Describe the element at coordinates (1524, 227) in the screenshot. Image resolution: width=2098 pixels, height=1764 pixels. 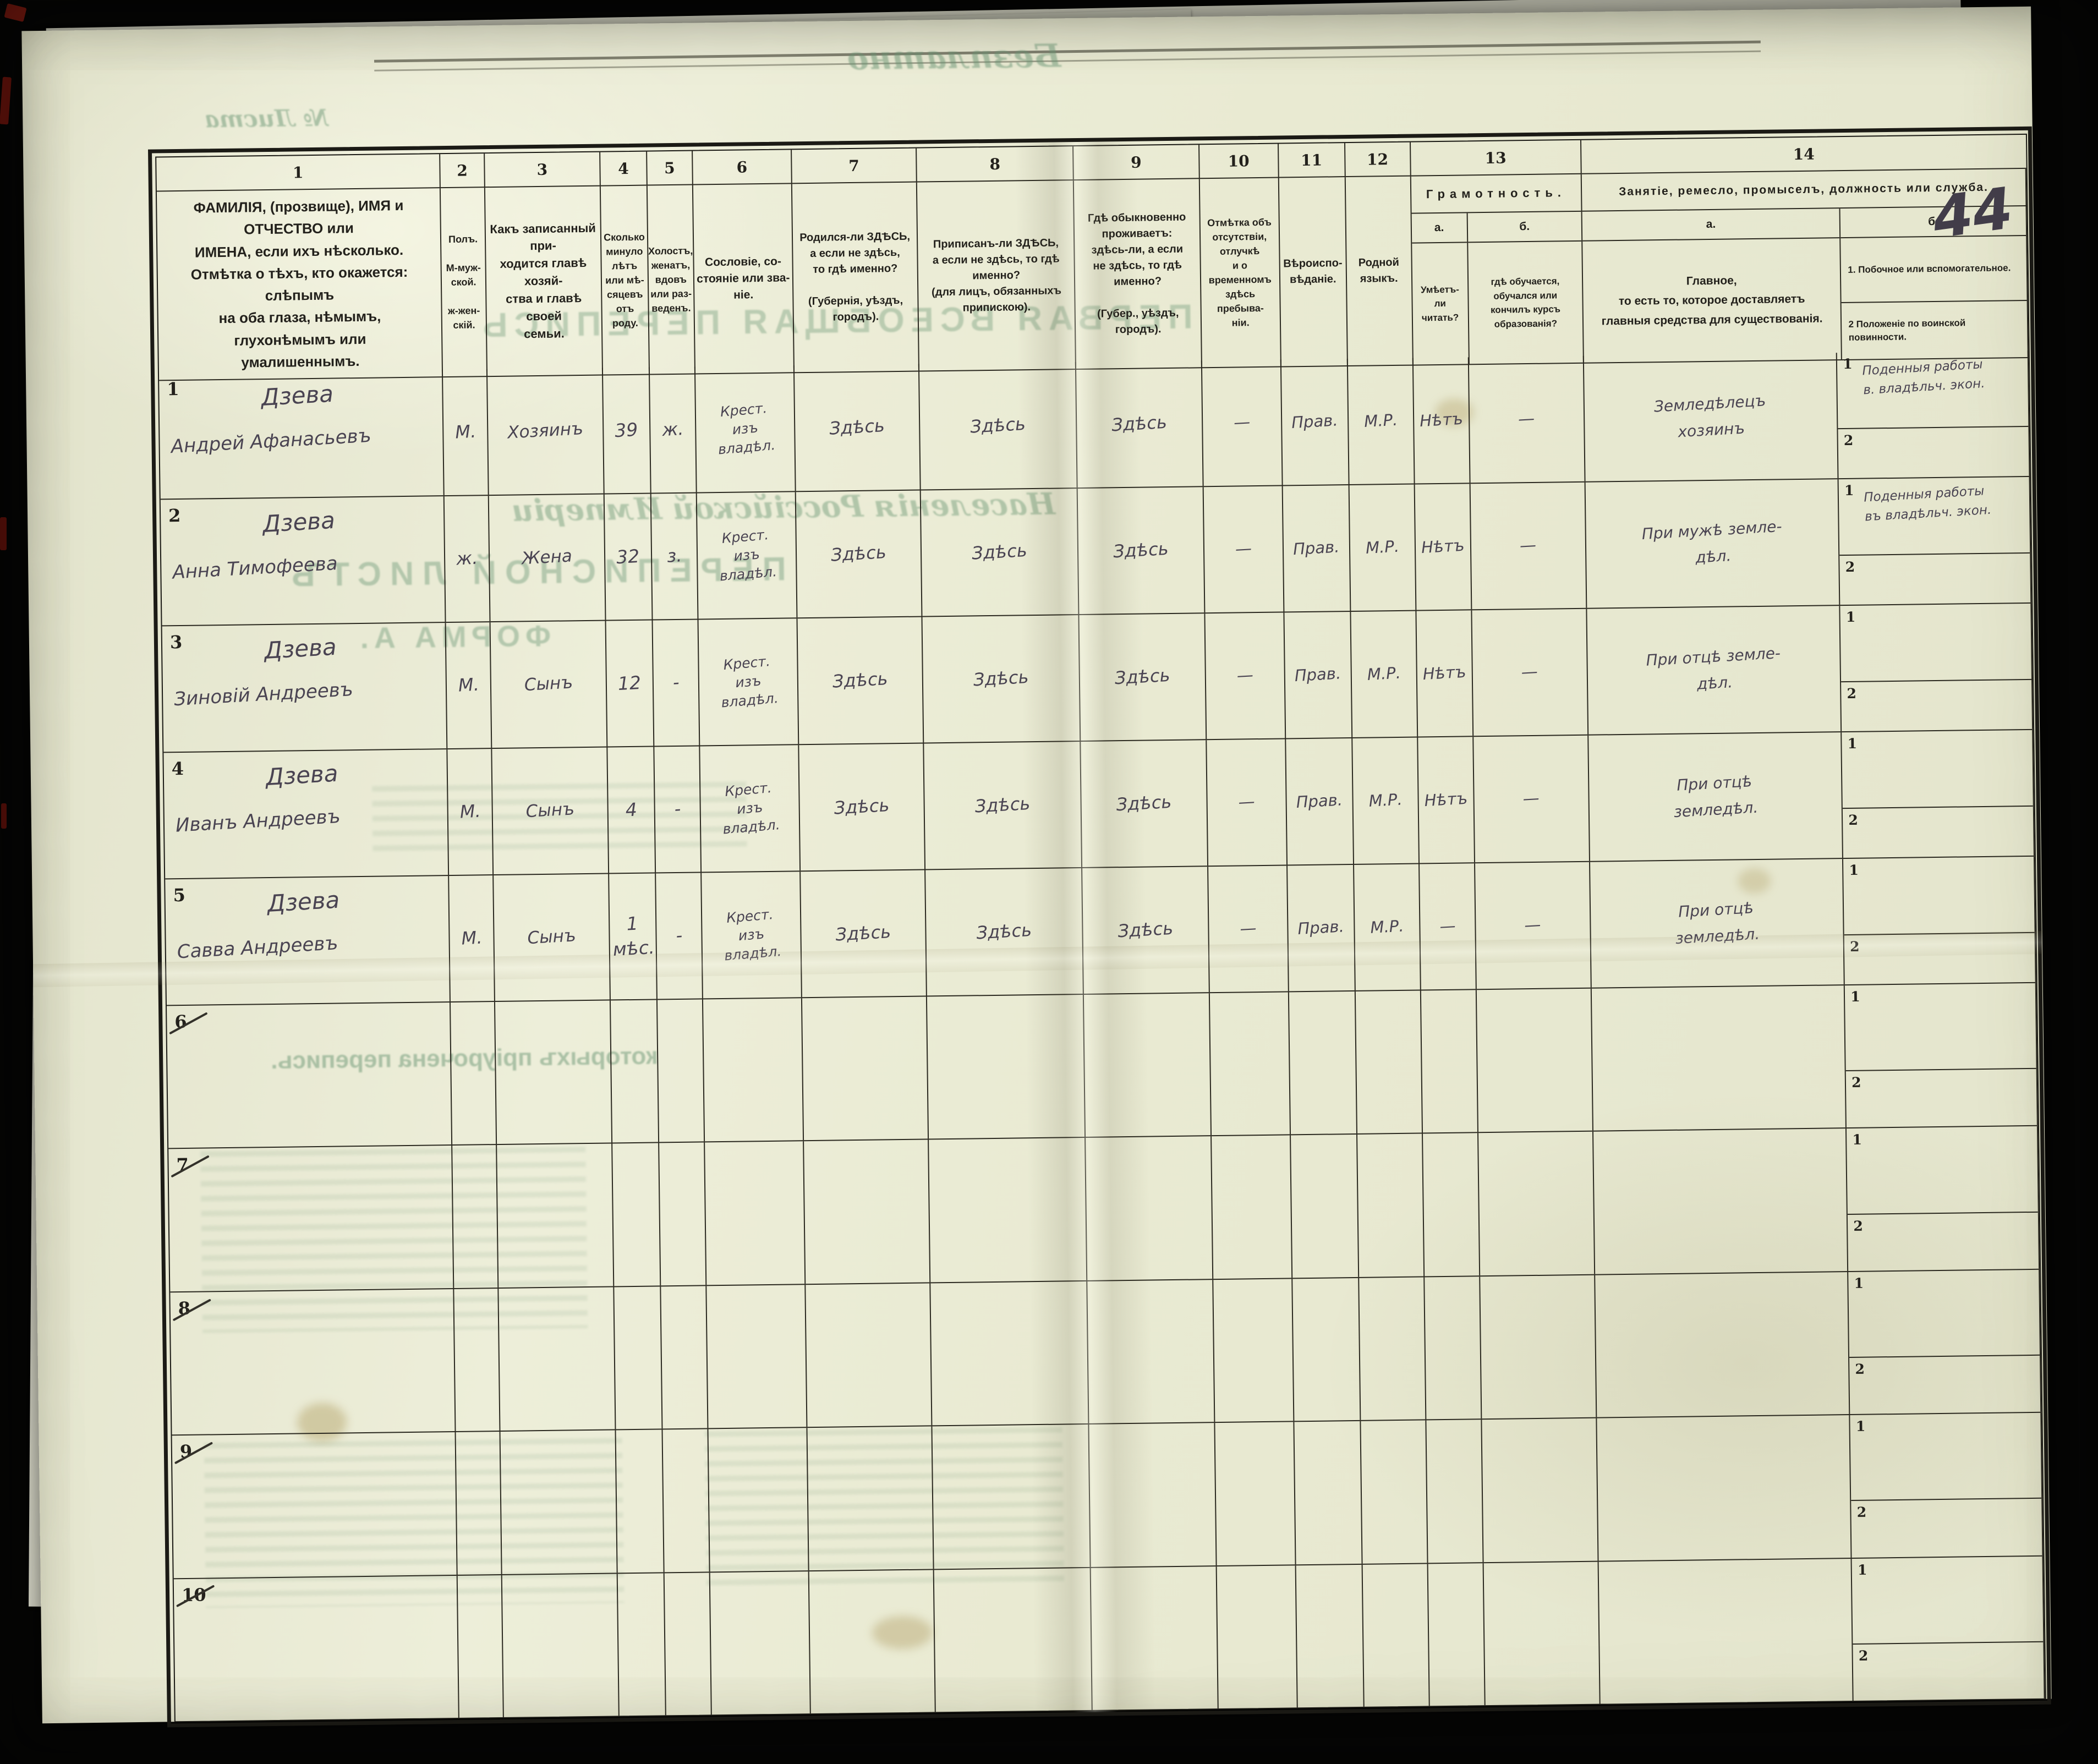
I see `sub-letter: б.` at that location.